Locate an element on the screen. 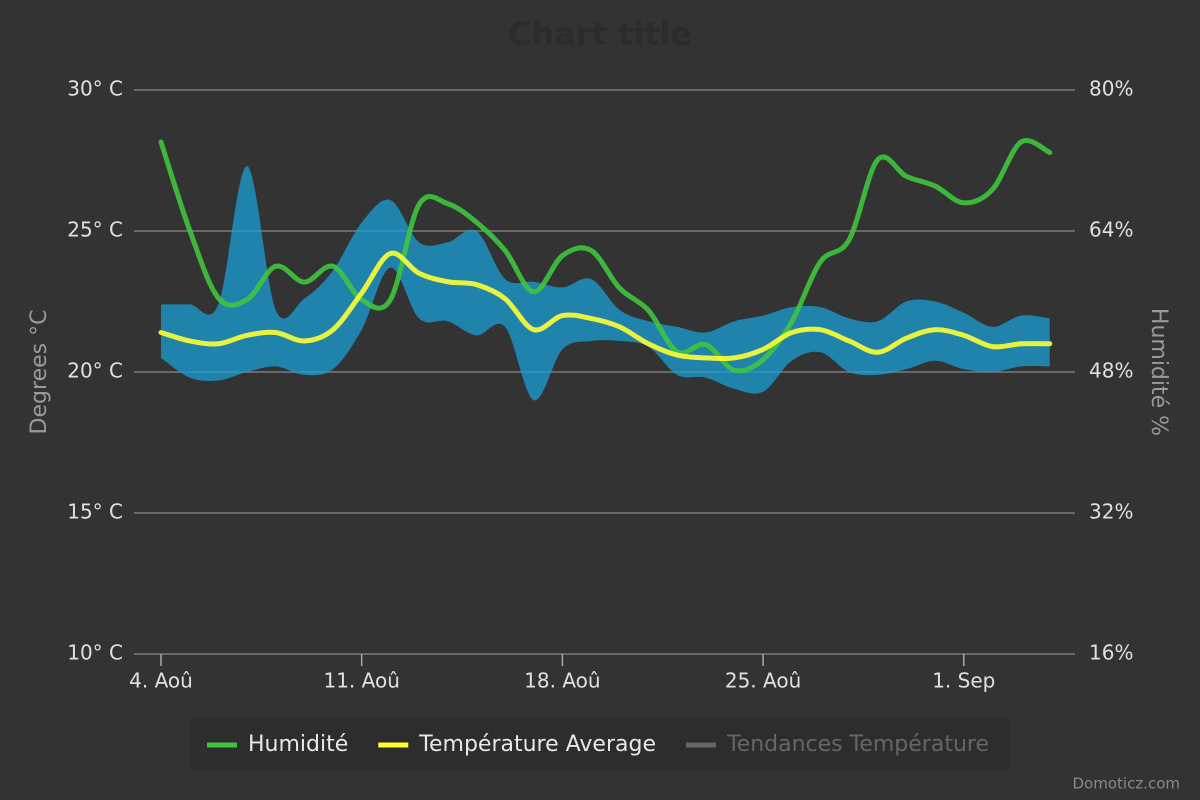 Image resolution: width=1200 pixels, height=800 pixels. y2-tick-label: 32% is located at coordinates (1111, 512).